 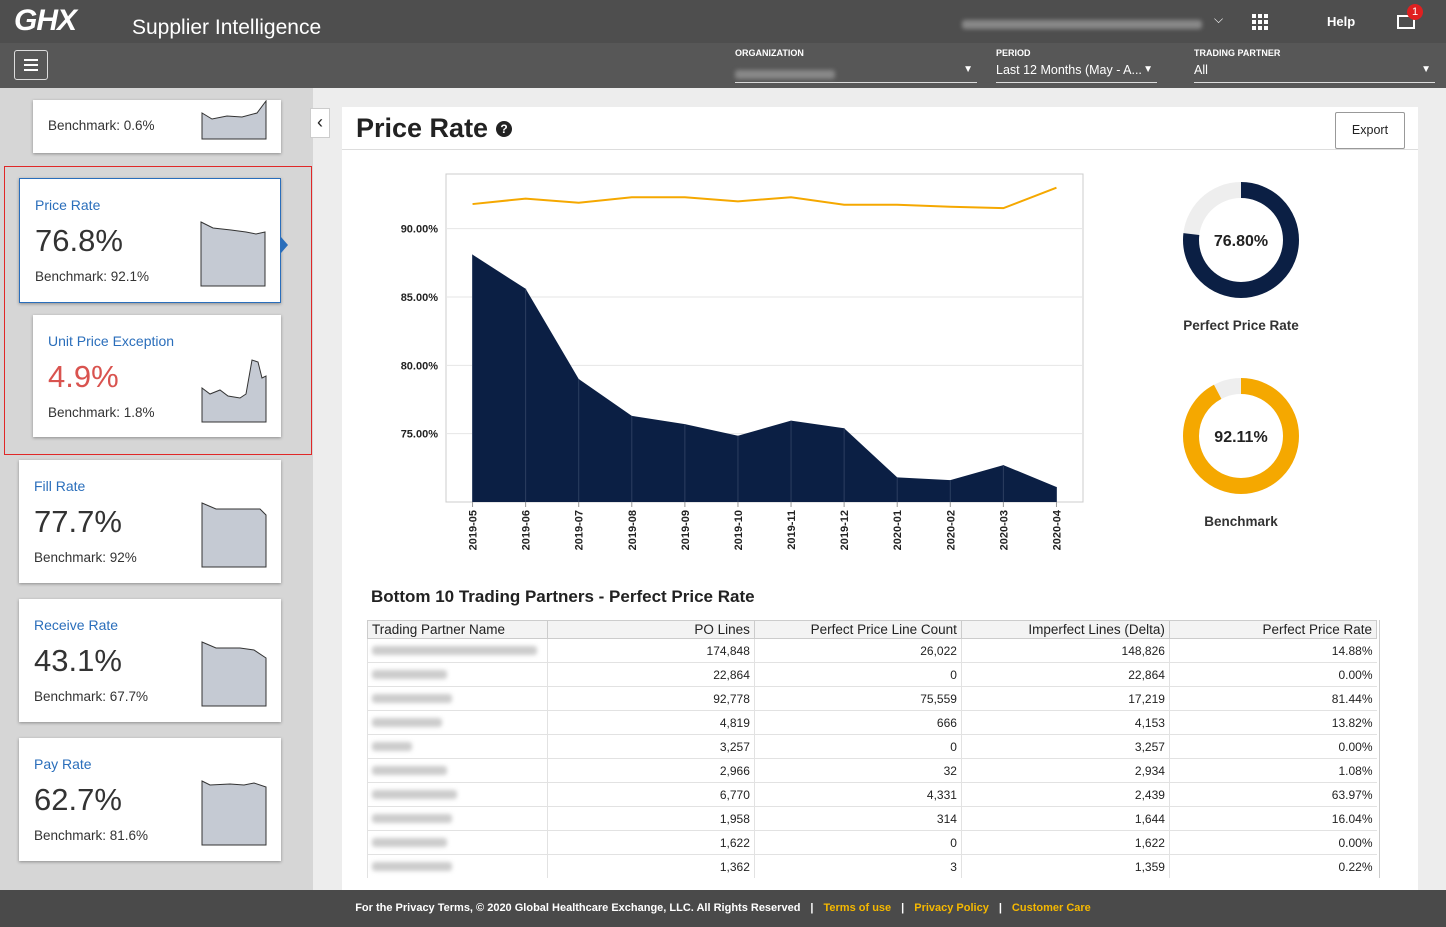 What do you see at coordinates (31, 65) in the screenshot?
I see `menu-button` at bounding box center [31, 65].